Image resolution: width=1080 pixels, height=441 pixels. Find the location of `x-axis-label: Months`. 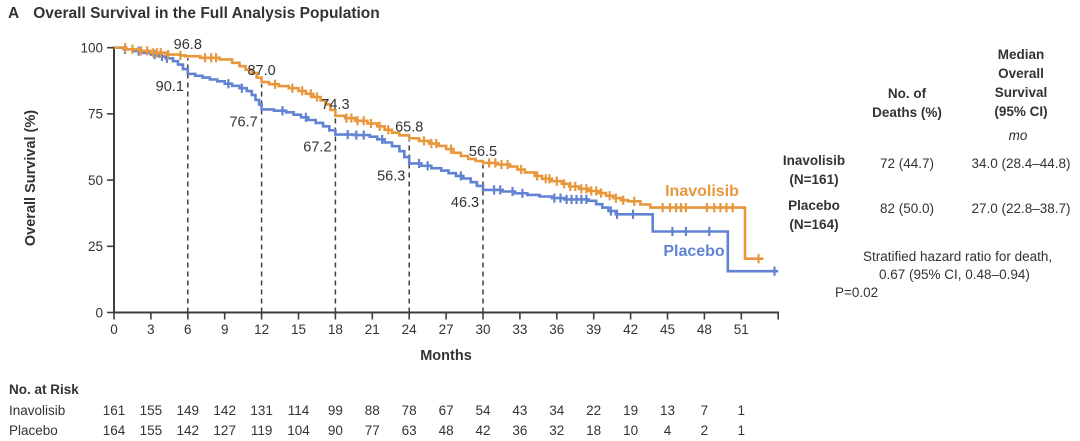

x-axis-label: Months is located at coordinates (446, 356).